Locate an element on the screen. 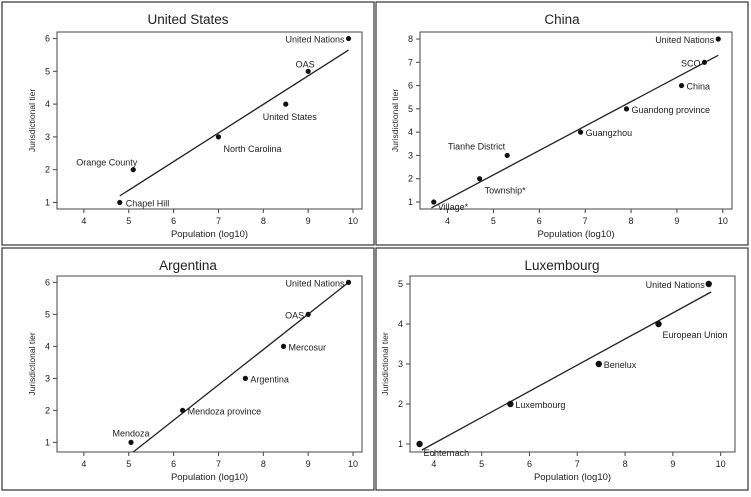 This screenshot has width=751, height=497. point-label: OAS is located at coordinates (294, 315).